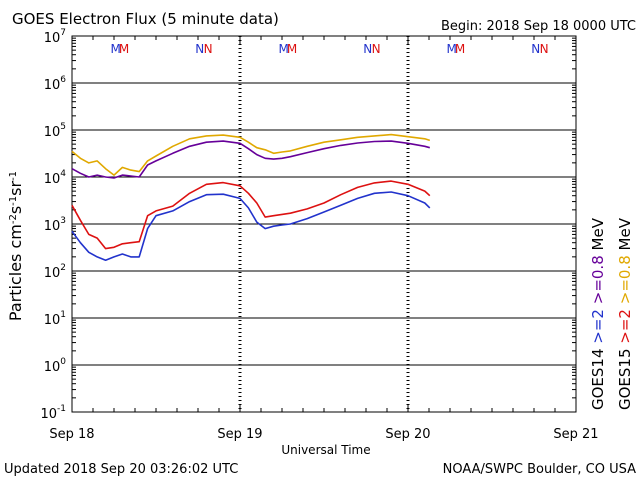 The image size is (640, 480). What do you see at coordinates (15, 246) in the screenshot?
I see `y-axis-label: Particles cm-2s-1sr-1` at bounding box center [15, 246].